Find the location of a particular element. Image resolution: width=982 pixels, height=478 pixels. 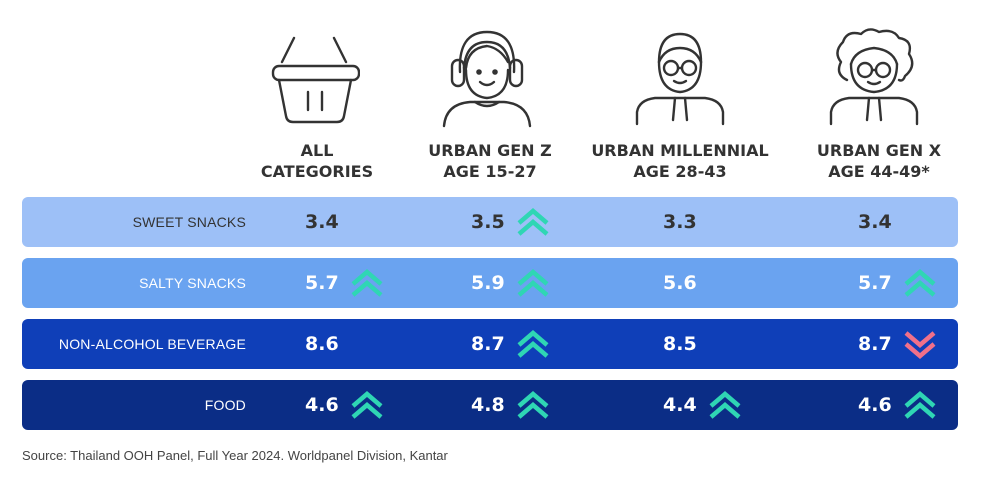

column-header-line: CATEGORIES is located at coordinates (317, 171).